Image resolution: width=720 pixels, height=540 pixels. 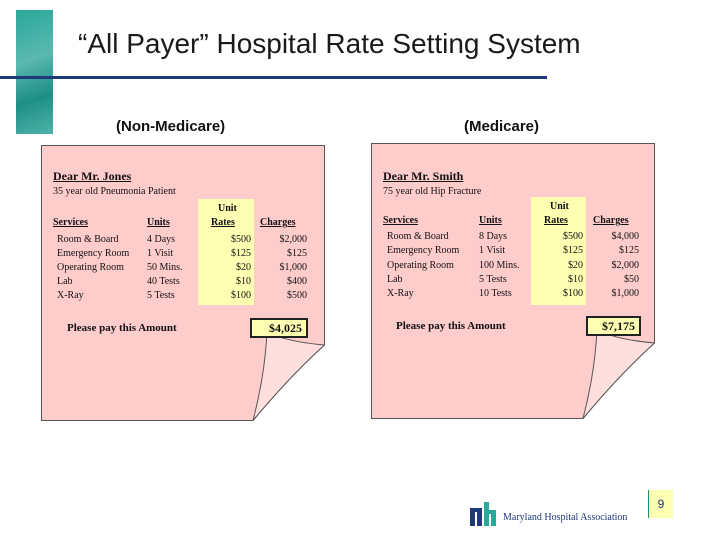 I want to click on right-bill-heading: (Medicare), so click(x=502, y=126).